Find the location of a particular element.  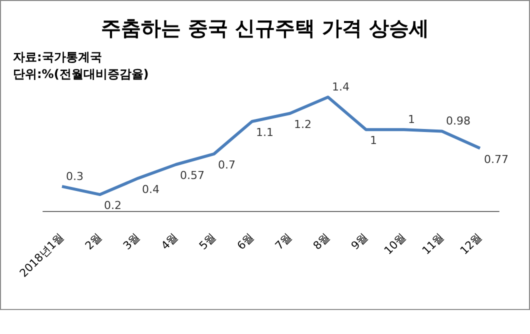

data-label: 0.98 is located at coordinates (458, 121).